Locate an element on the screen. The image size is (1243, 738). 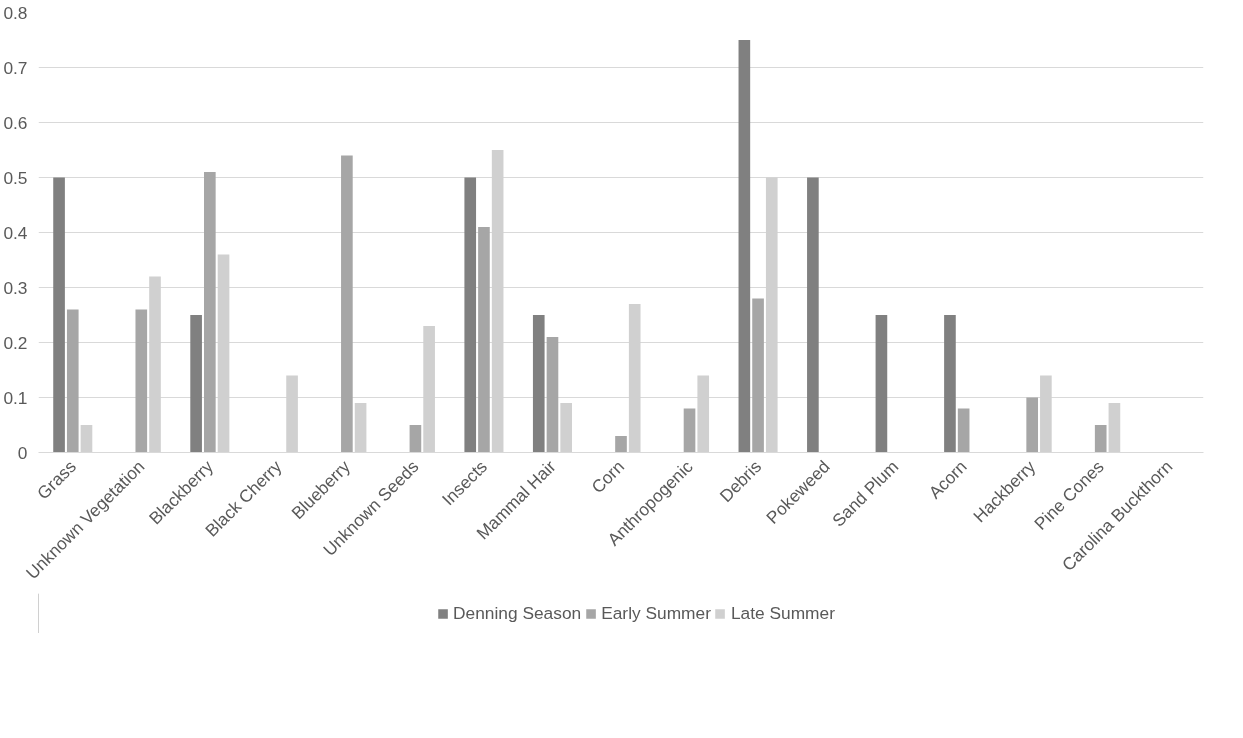
y-tick-label: 0.2 is located at coordinates (15, 342).